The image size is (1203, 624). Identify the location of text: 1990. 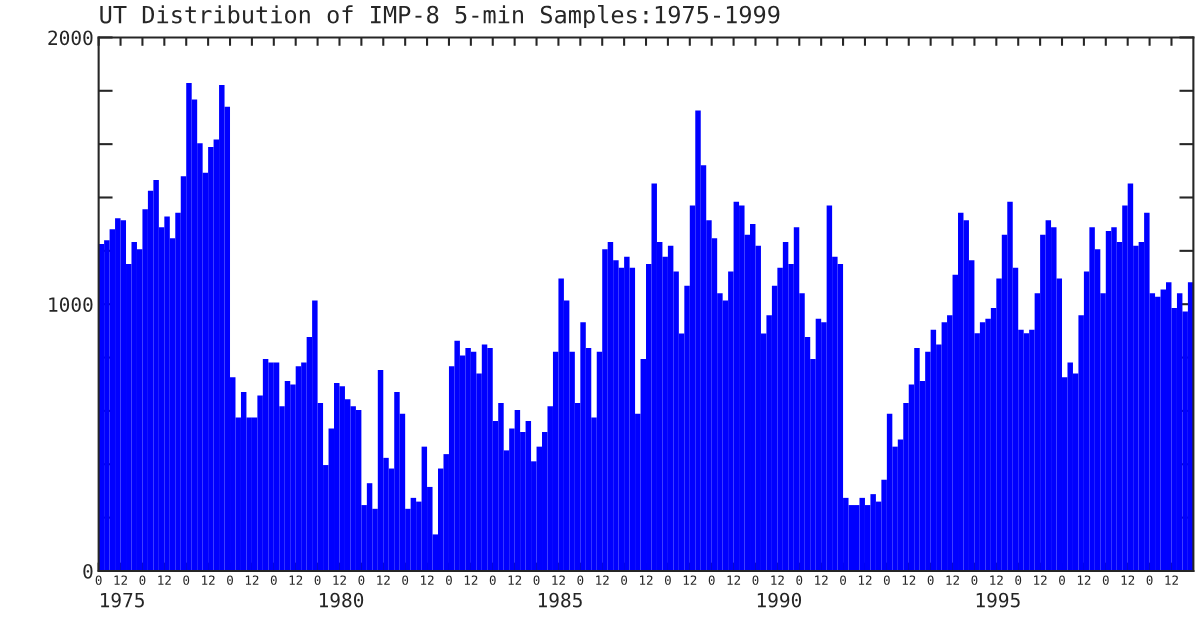
(779, 600).